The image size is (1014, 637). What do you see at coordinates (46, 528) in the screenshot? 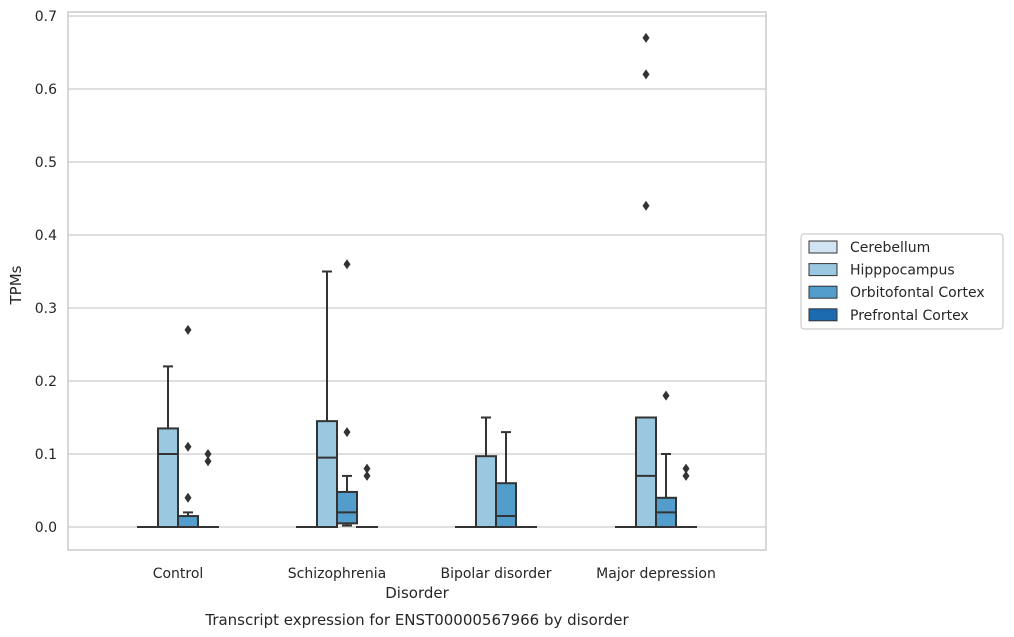
I see `y-tick-label: 0.0` at bounding box center [46, 528].